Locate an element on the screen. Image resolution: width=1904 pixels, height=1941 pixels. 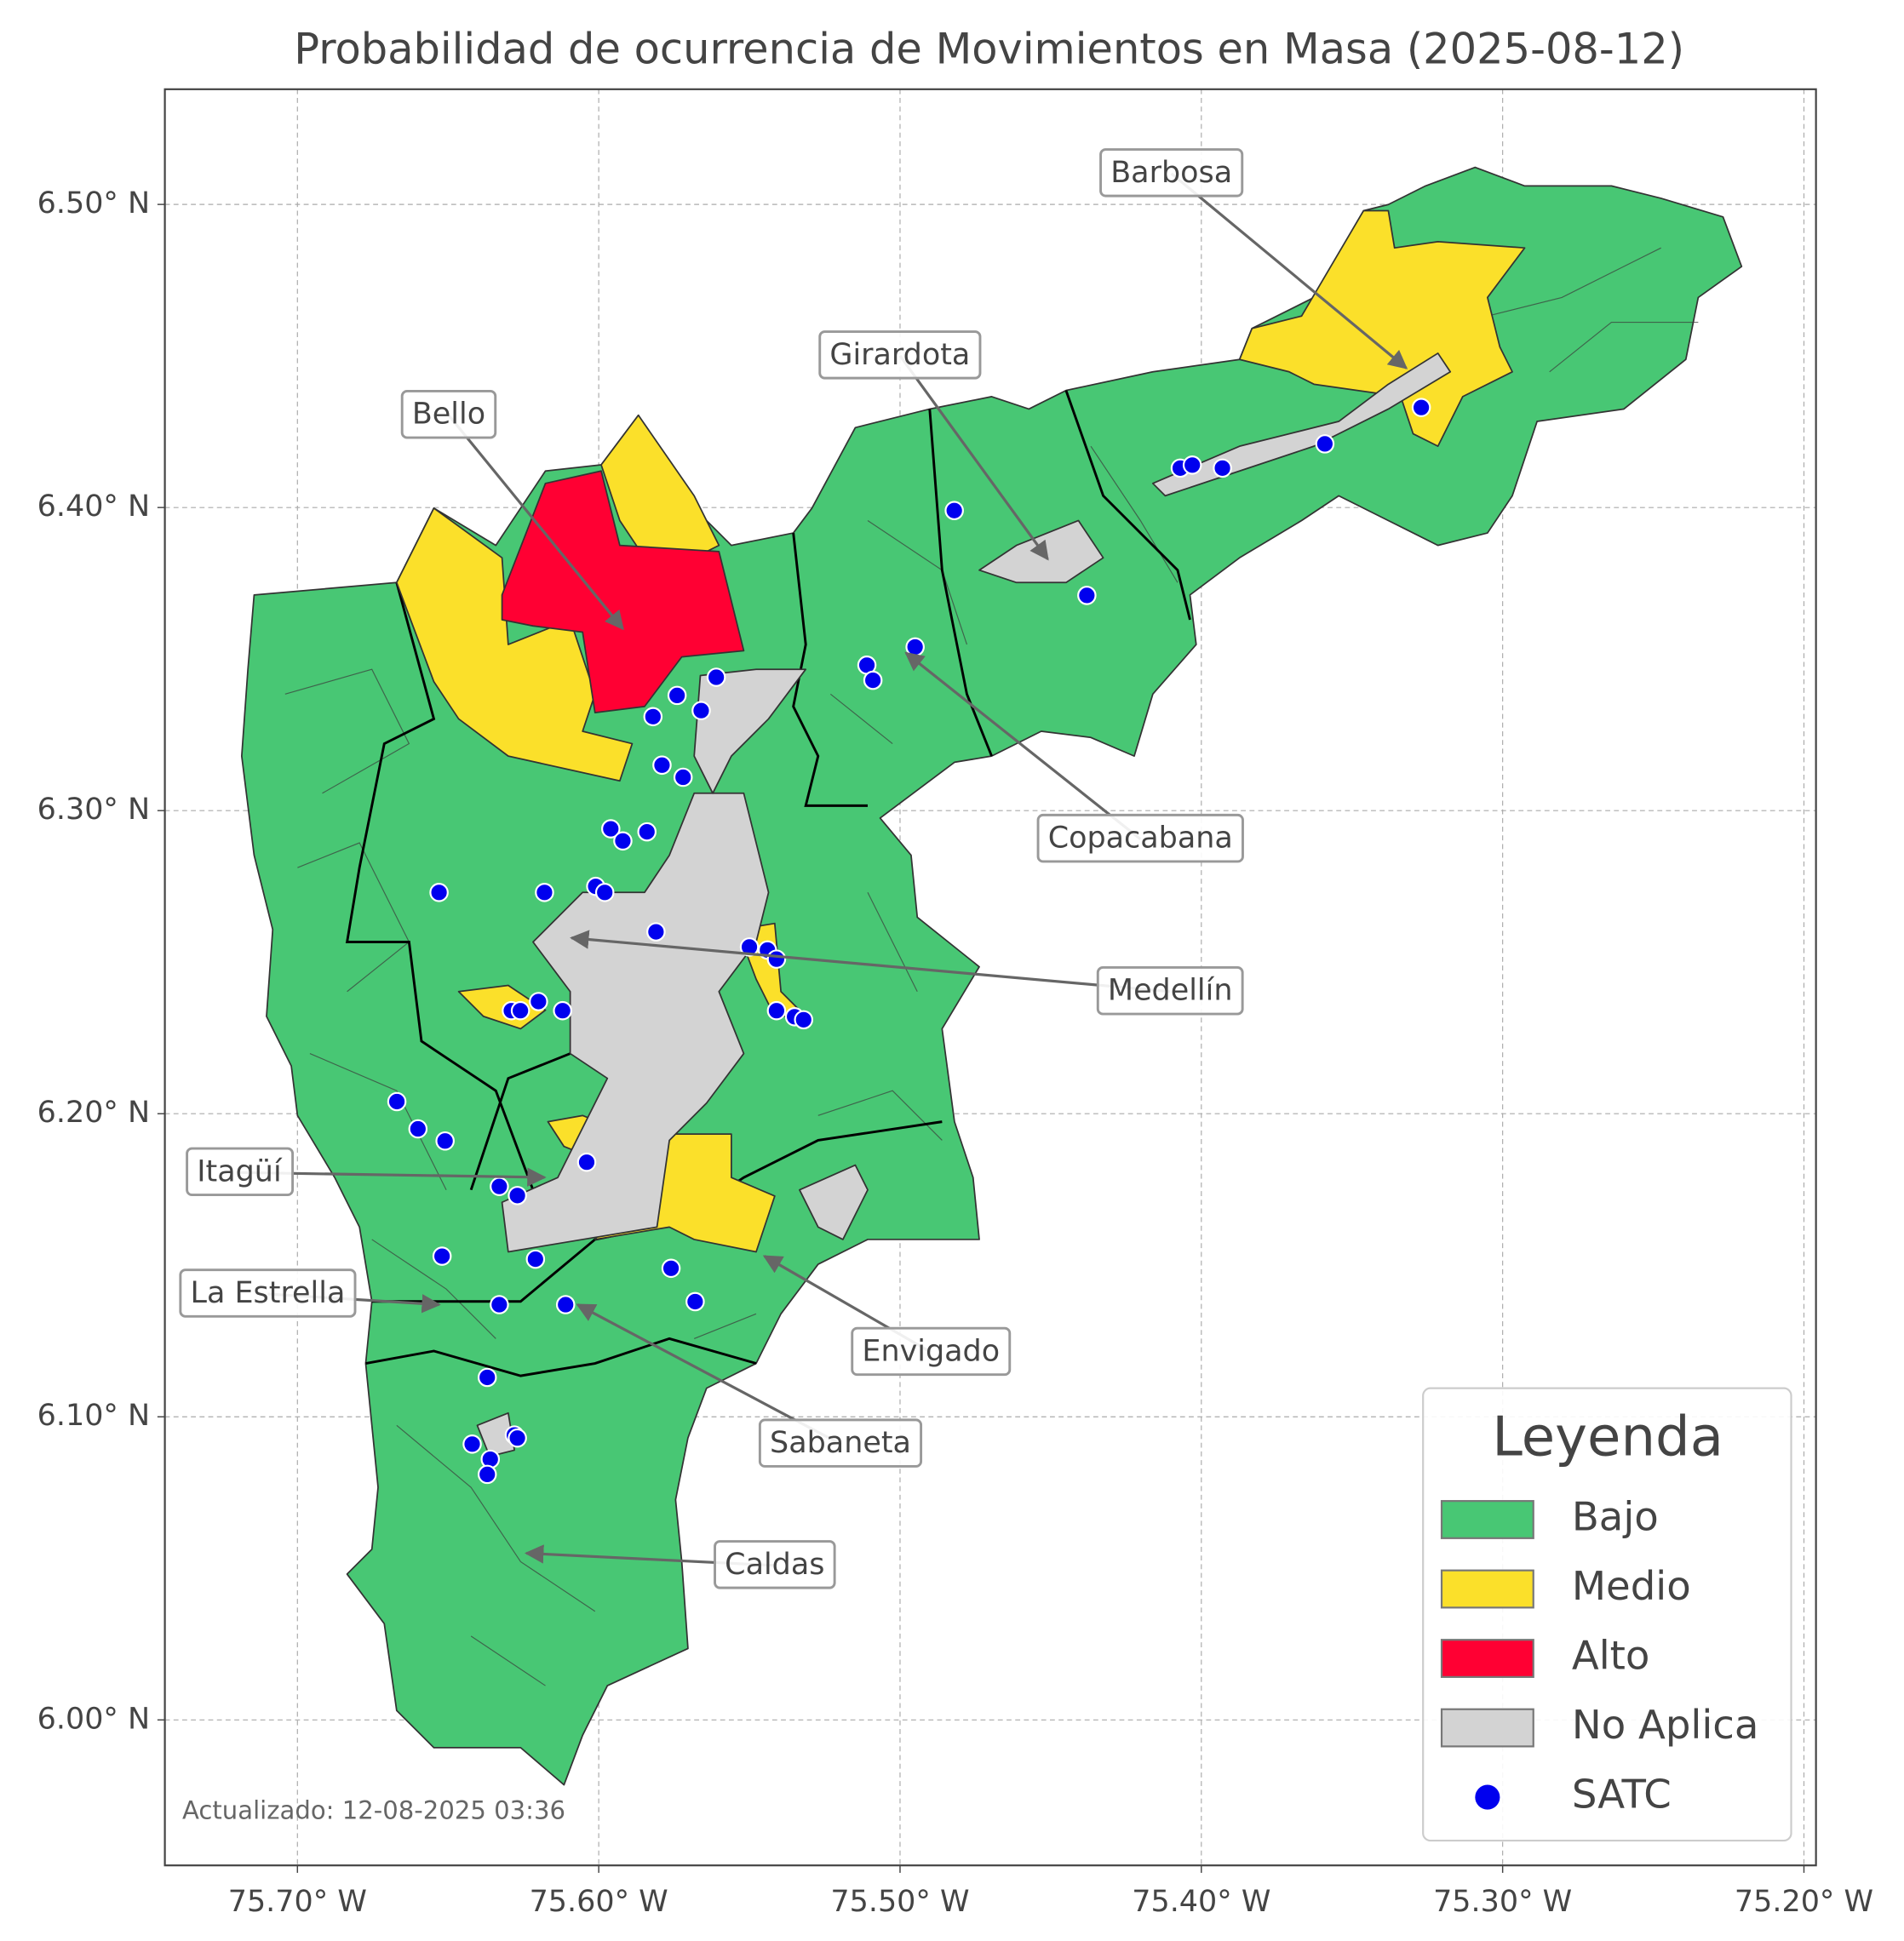
legend-marker is located at coordinates (1487, 1797).